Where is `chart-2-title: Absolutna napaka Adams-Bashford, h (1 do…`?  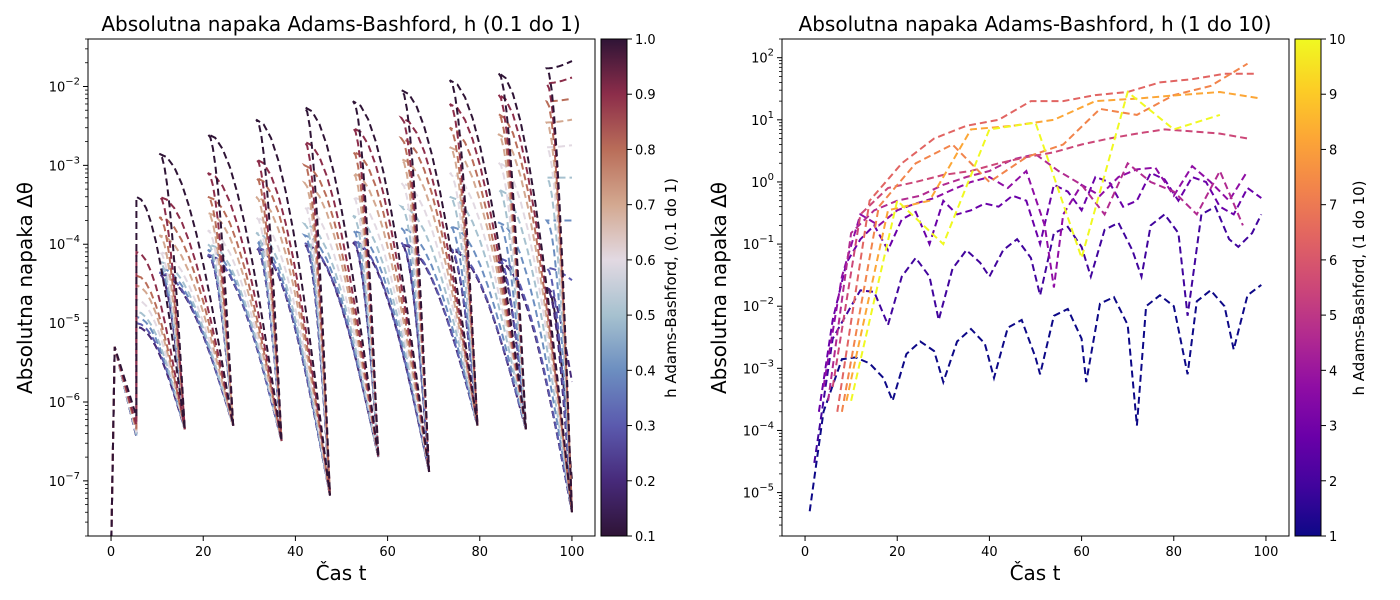
chart-2-title: Absolutna napaka Adams-Bashford, h (1 do… is located at coordinates (1035, 24).